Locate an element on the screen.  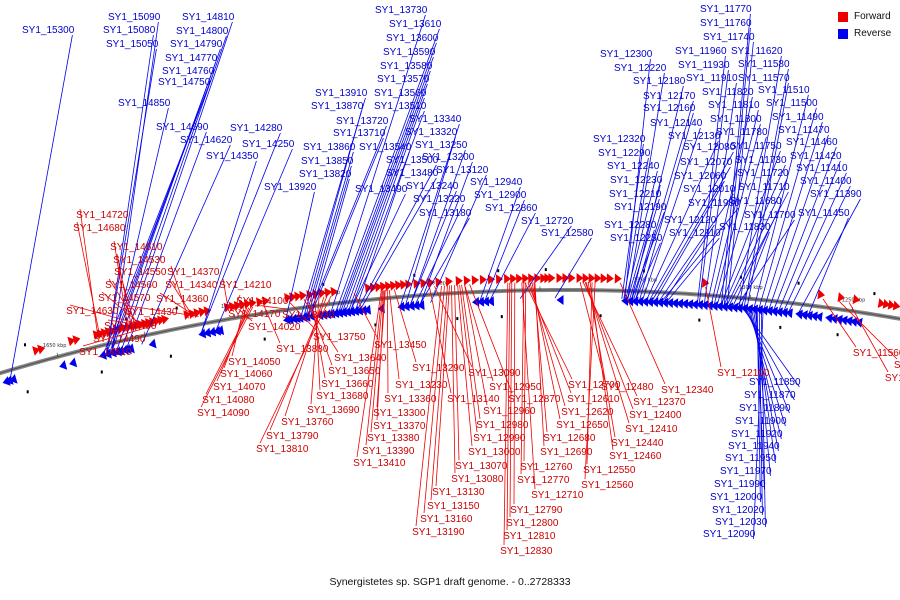
reverse-gene-label: SY1_11420 is located at coordinates (816, 156).